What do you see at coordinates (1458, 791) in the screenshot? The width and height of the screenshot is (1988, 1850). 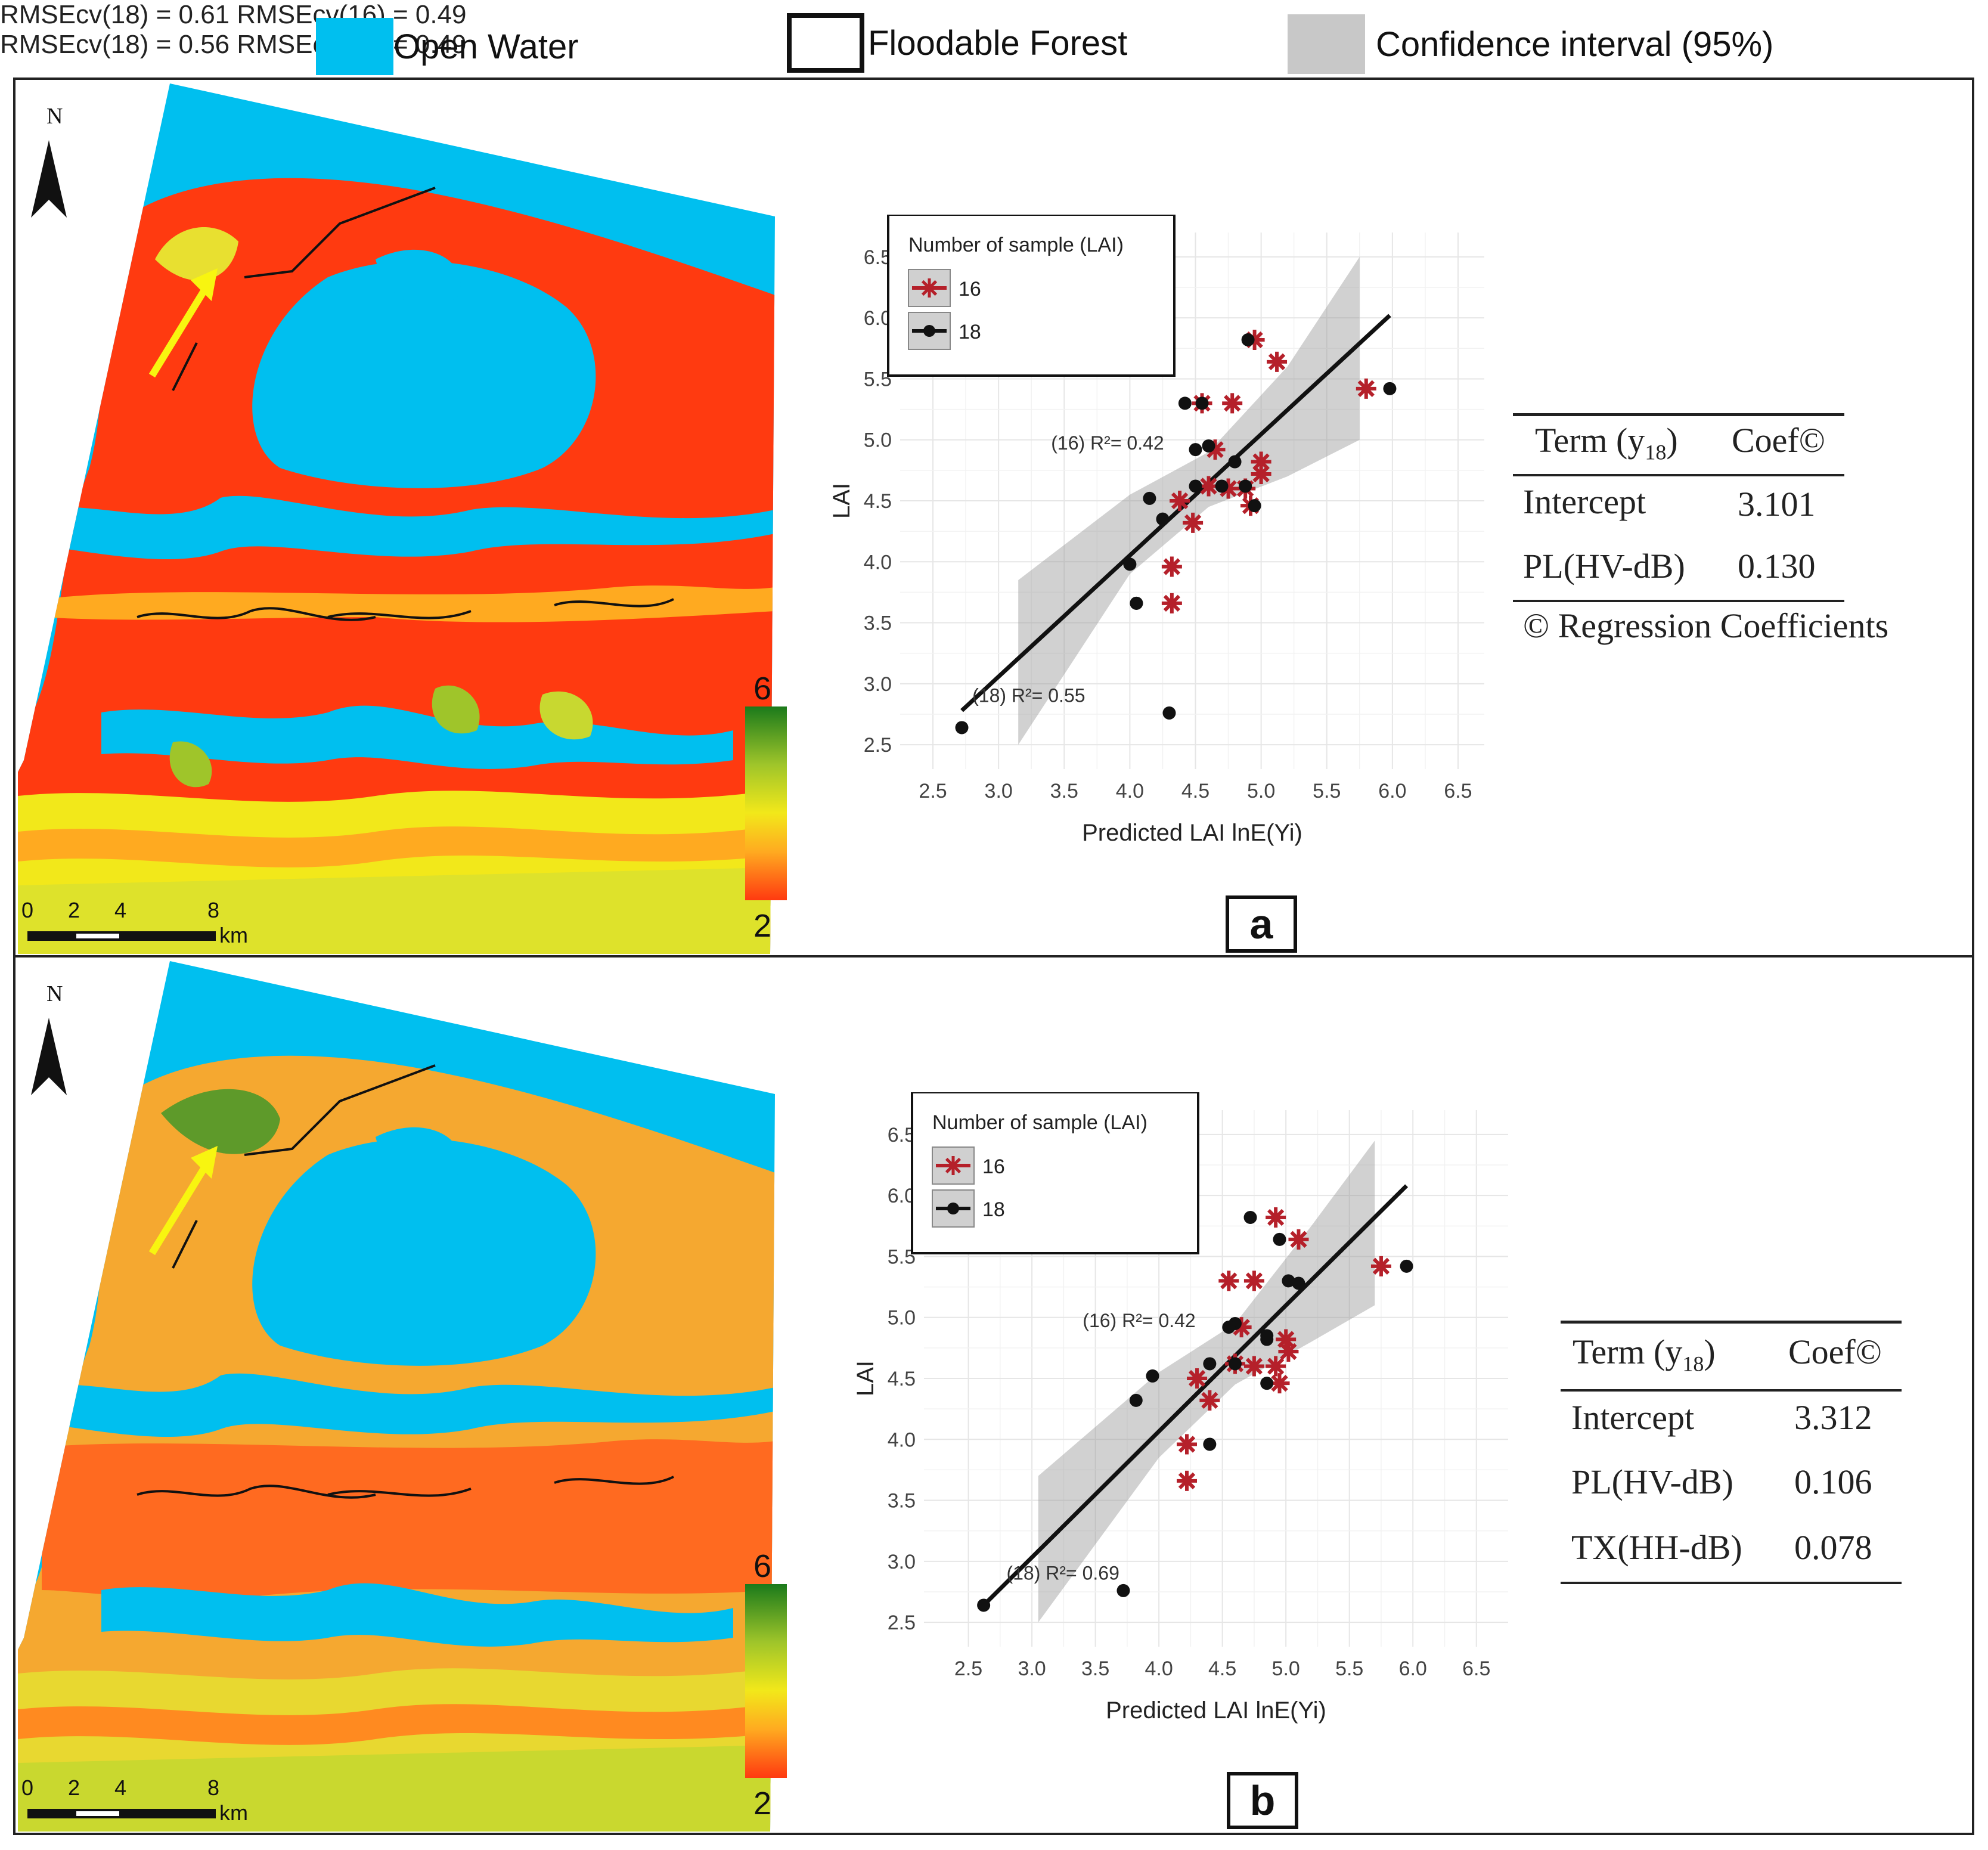 I see `x-tick-label-8-a: 6.5` at bounding box center [1458, 791].